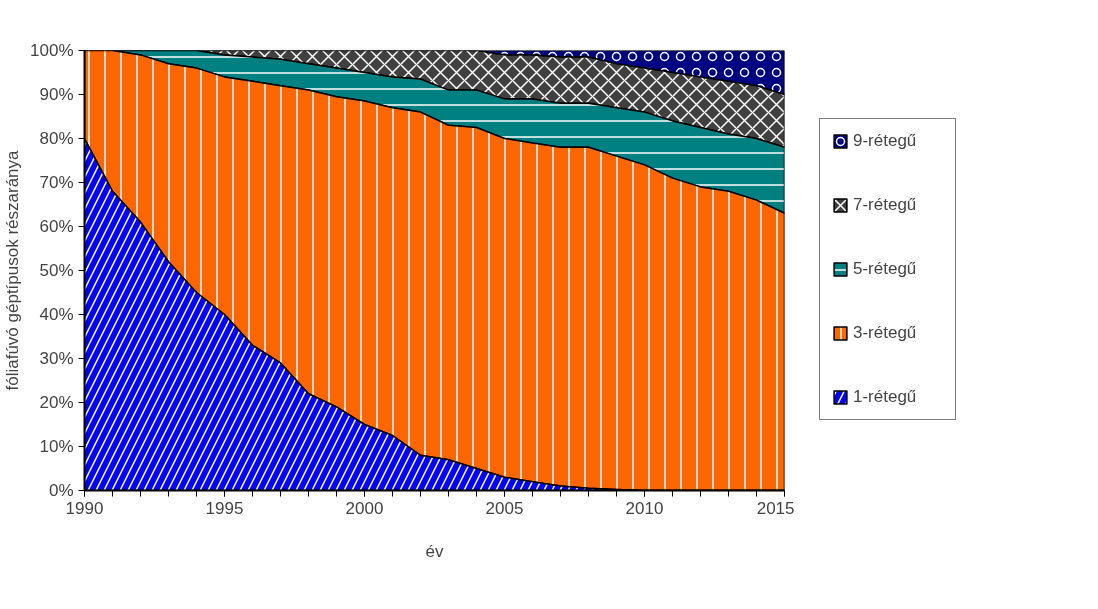 This screenshot has width=1098, height=609. What do you see at coordinates (644, 508) in the screenshot?
I see `x-tick-label: 2010` at bounding box center [644, 508].